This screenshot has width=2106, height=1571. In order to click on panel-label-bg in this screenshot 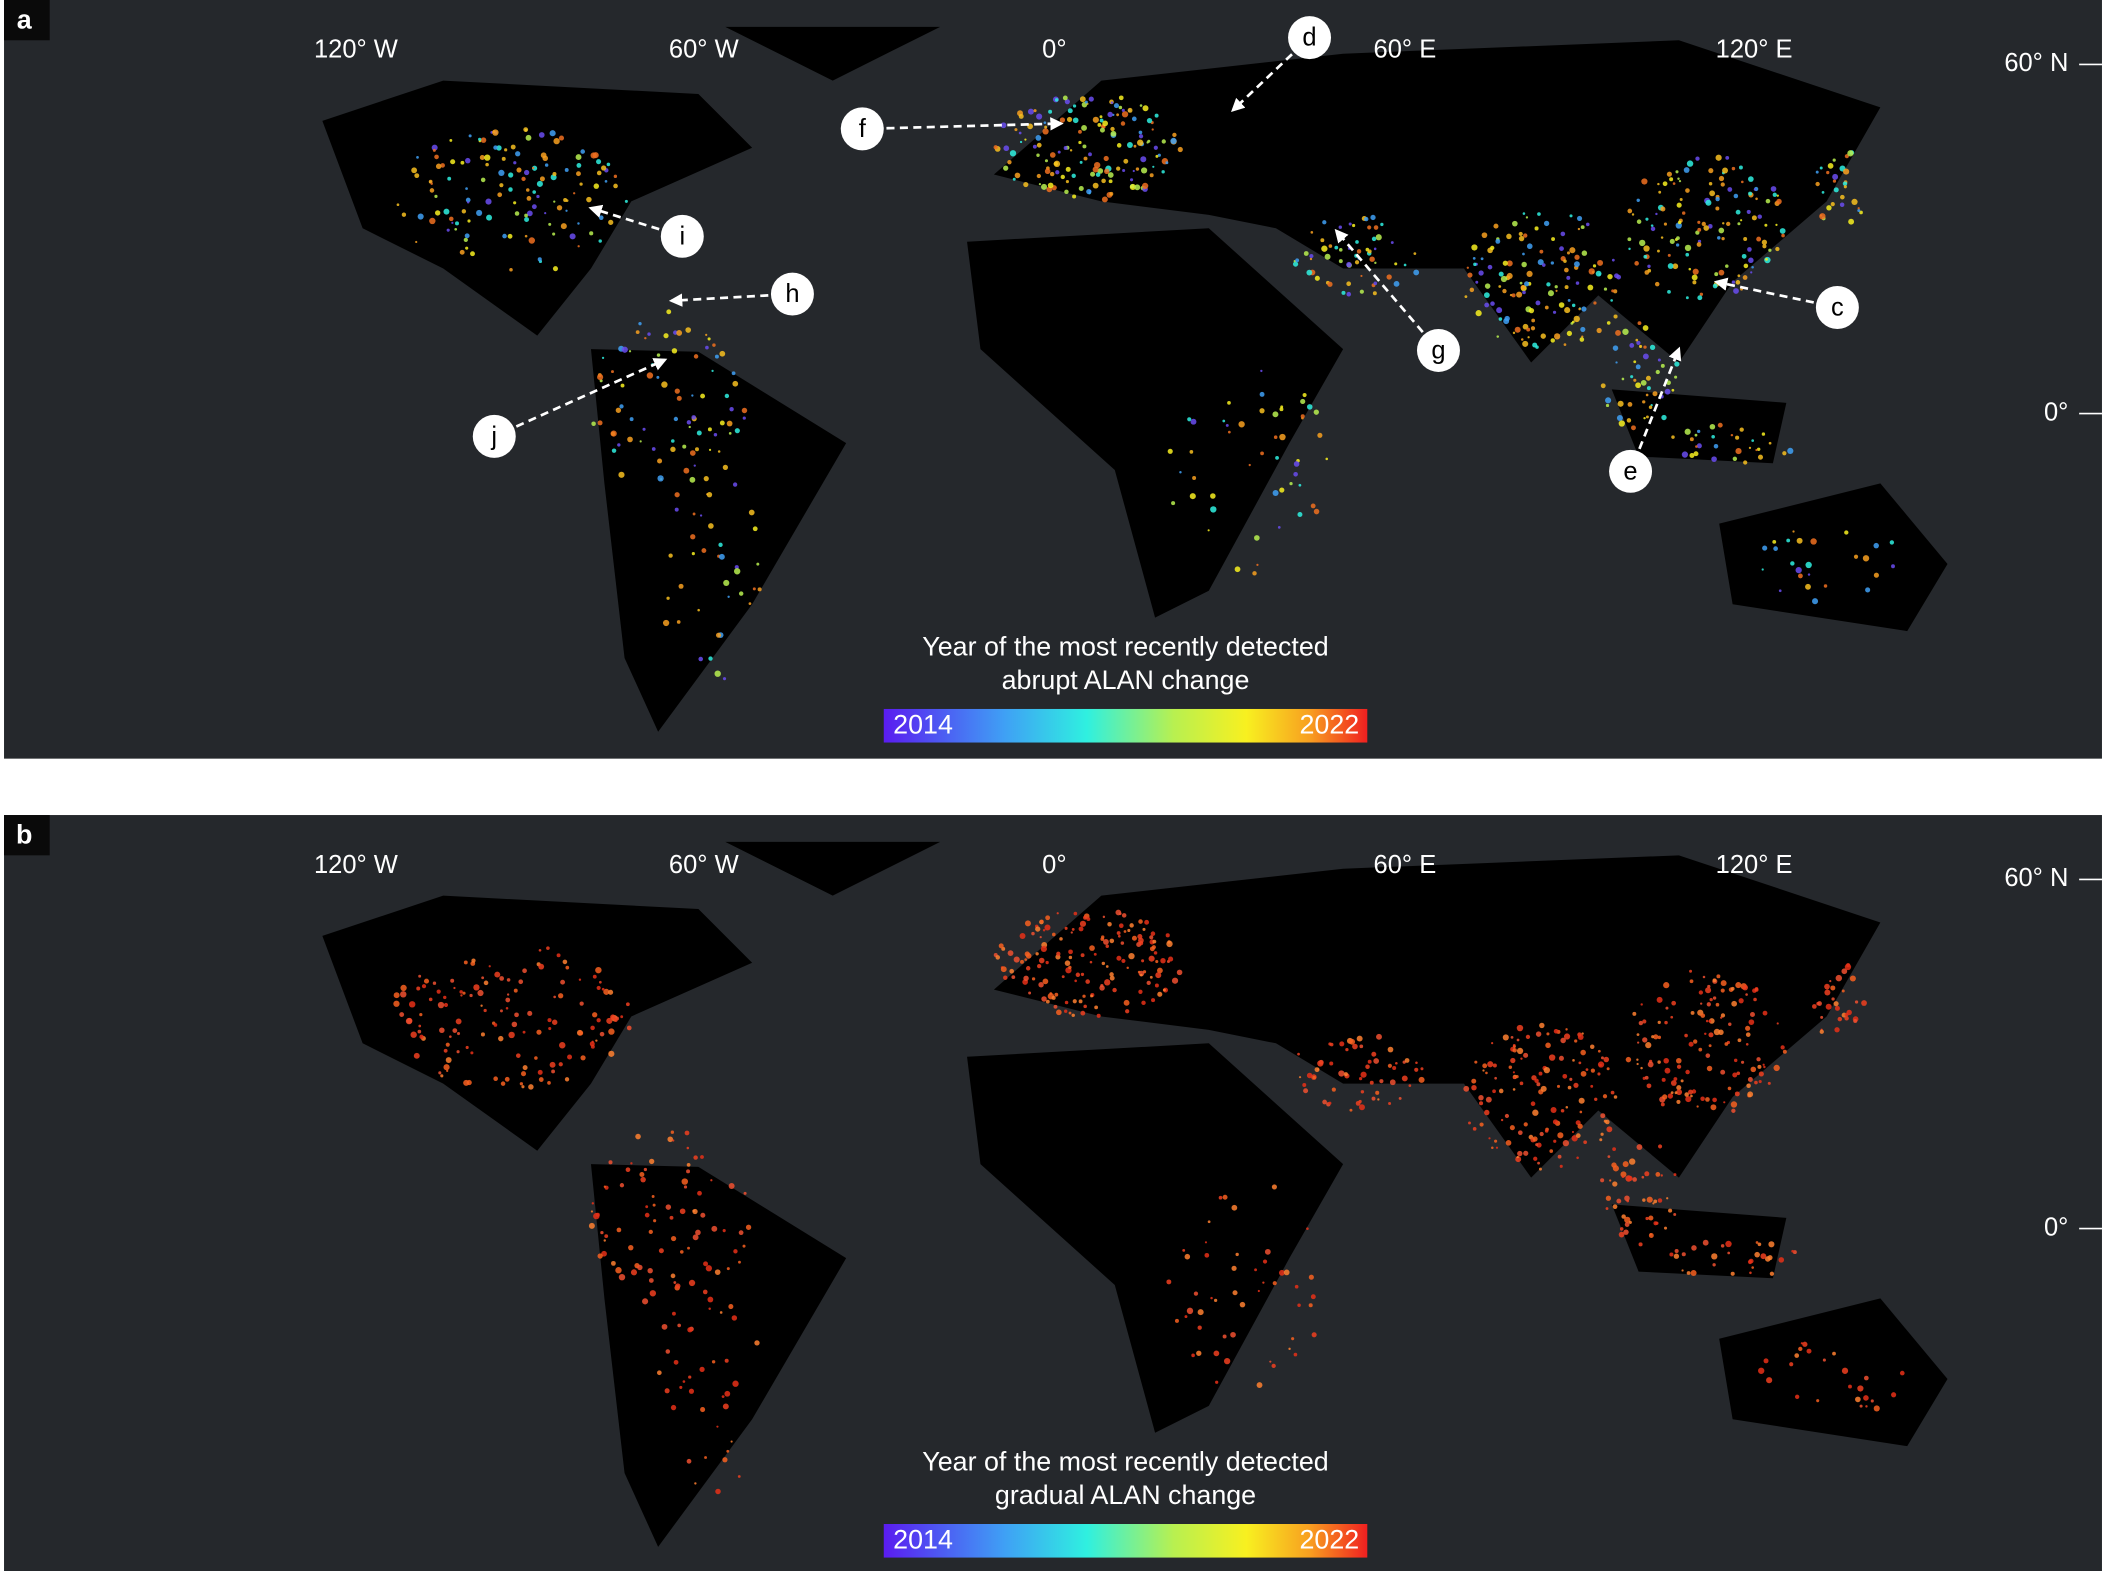, I will do `click(27, 835)`.